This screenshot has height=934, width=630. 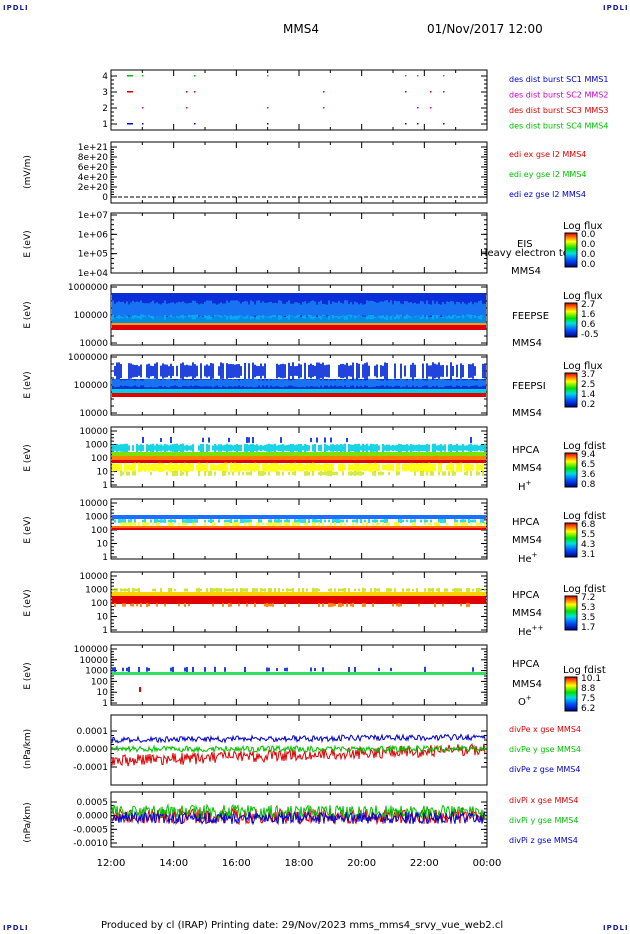 What do you see at coordinates (28, 822) in the screenshot?
I see `y-axis-label: (nPa/km)` at bounding box center [28, 822].